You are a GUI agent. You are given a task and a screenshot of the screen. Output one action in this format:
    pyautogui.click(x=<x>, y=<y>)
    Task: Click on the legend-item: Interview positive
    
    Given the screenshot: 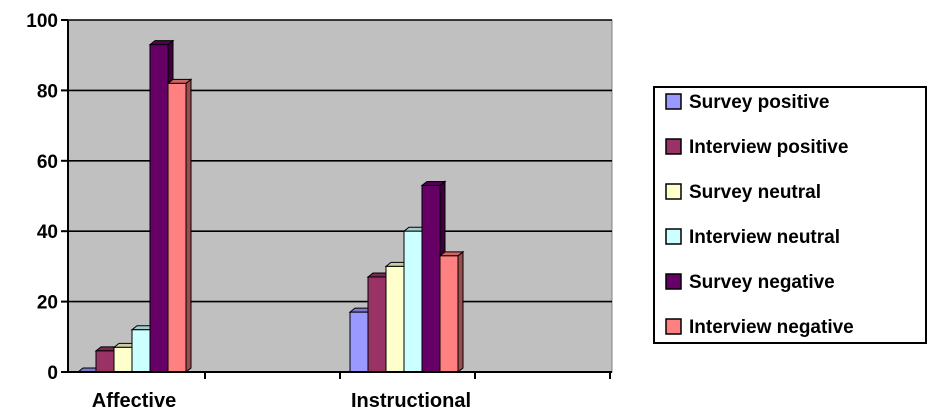 What is the action you would take?
    pyautogui.click(x=756, y=147)
    